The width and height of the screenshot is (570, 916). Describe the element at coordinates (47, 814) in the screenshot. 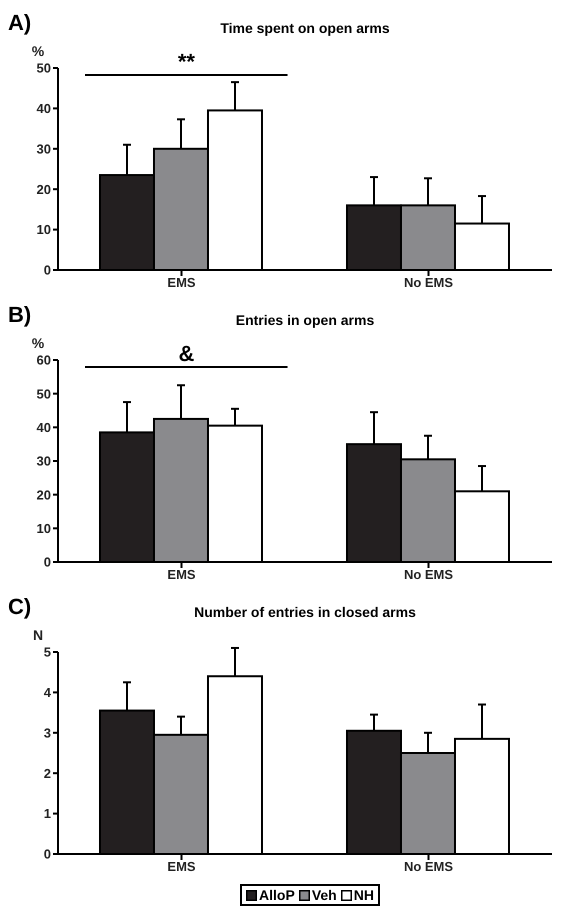

I see `y-tick-label: 1` at that location.